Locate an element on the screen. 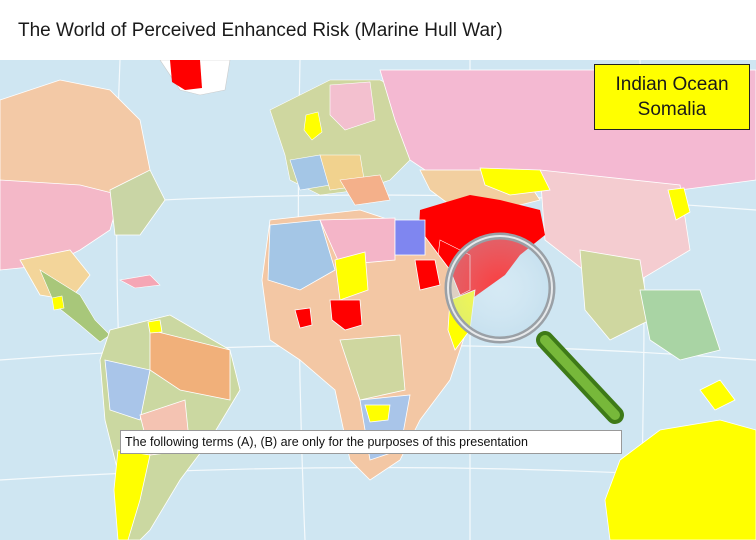 The height and width of the screenshot is (540, 756). region-callout: Indian Ocean Somalia is located at coordinates (672, 97).